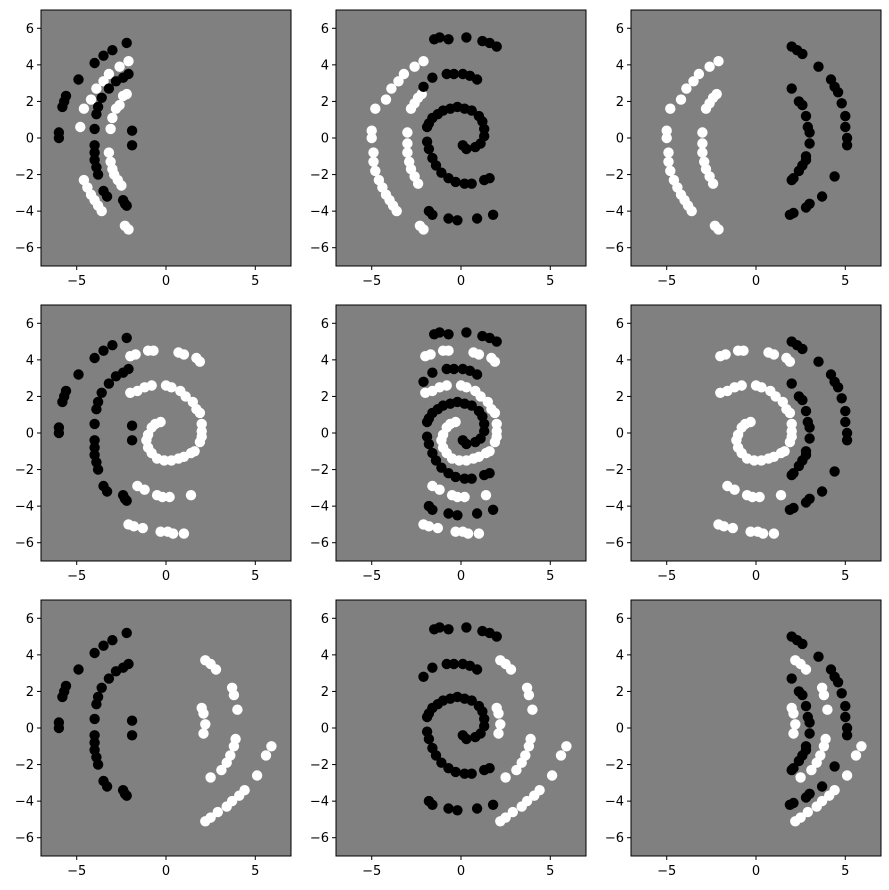 The width and height of the screenshot is (889, 890). I want to click on y-tick-label: 6, so click(620, 29).